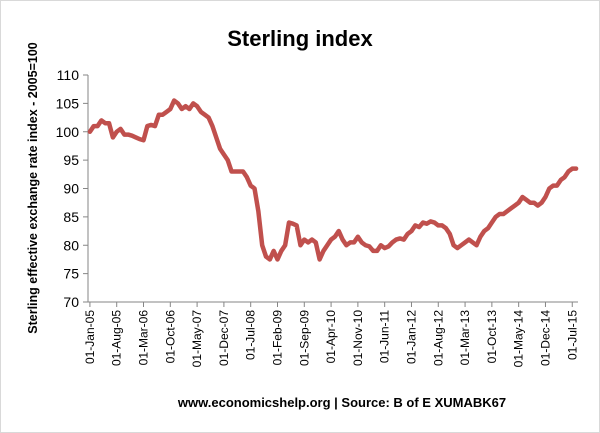 Image resolution: width=600 pixels, height=433 pixels. Describe the element at coordinates (438, 338) in the screenshot. I see `x-tick-label: 01-Aug-12` at that location.